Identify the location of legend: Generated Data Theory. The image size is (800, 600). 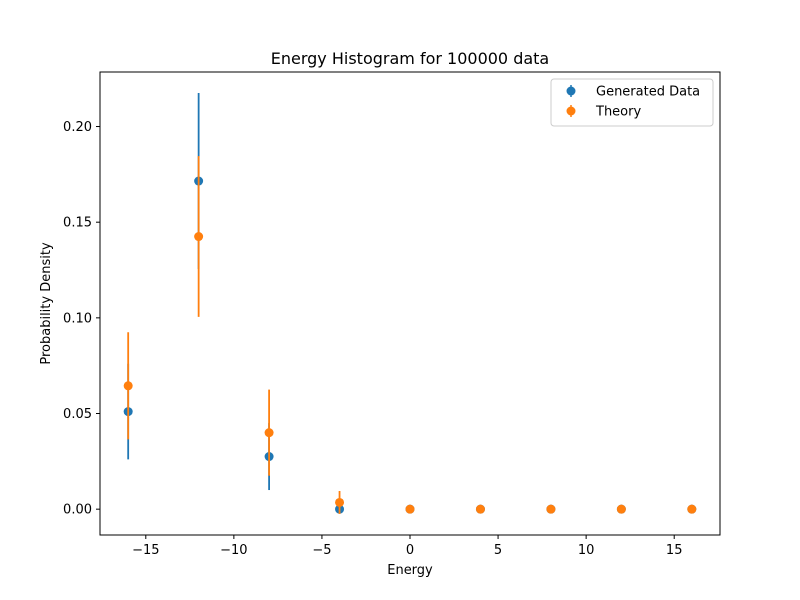
(632, 102).